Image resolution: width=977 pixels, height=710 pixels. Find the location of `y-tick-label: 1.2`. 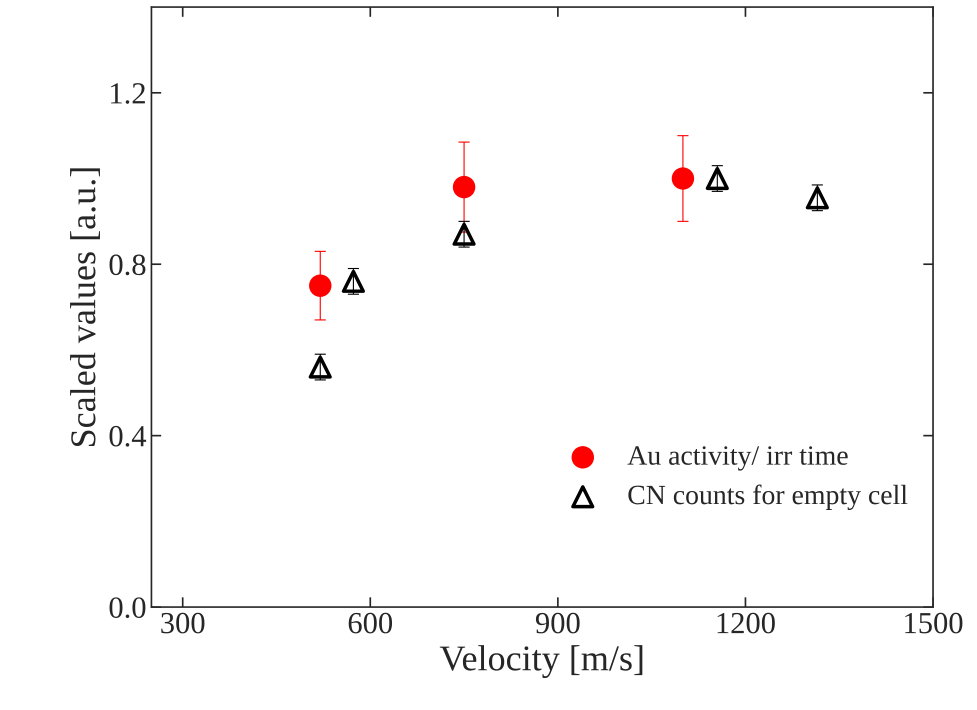

y-tick-label: 1.2 is located at coordinates (128, 93).